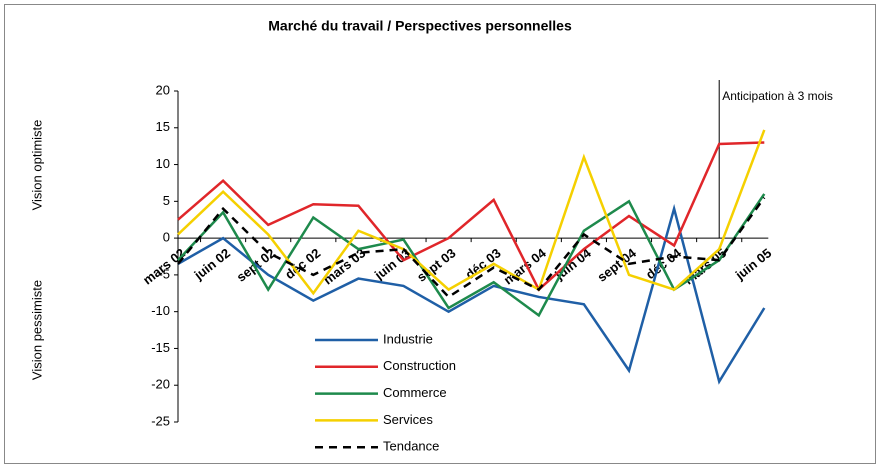 The image size is (880, 468). What do you see at coordinates (160, 384) in the screenshot?
I see `y-tick-label: -20` at bounding box center [160, 384].